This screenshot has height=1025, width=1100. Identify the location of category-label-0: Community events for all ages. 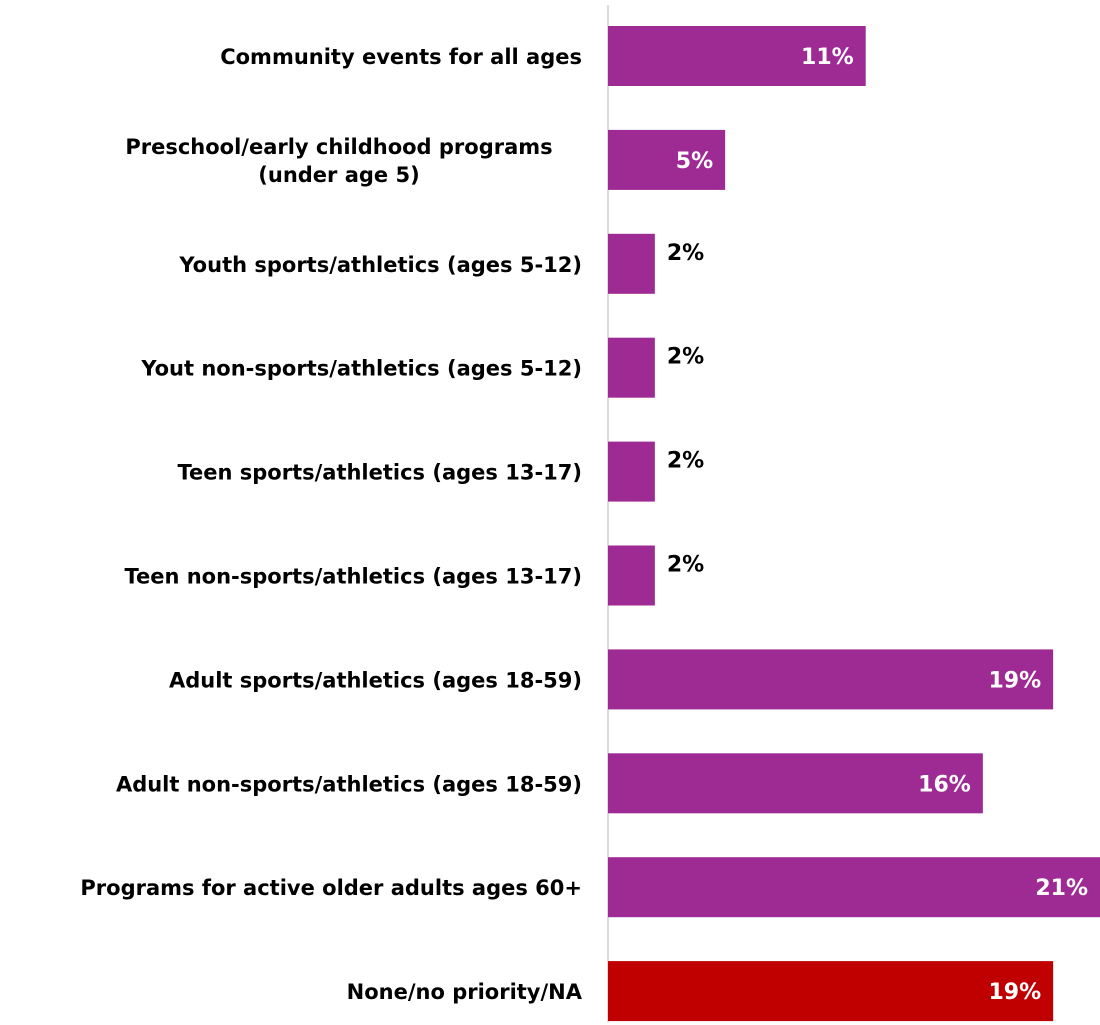
(401, 57).